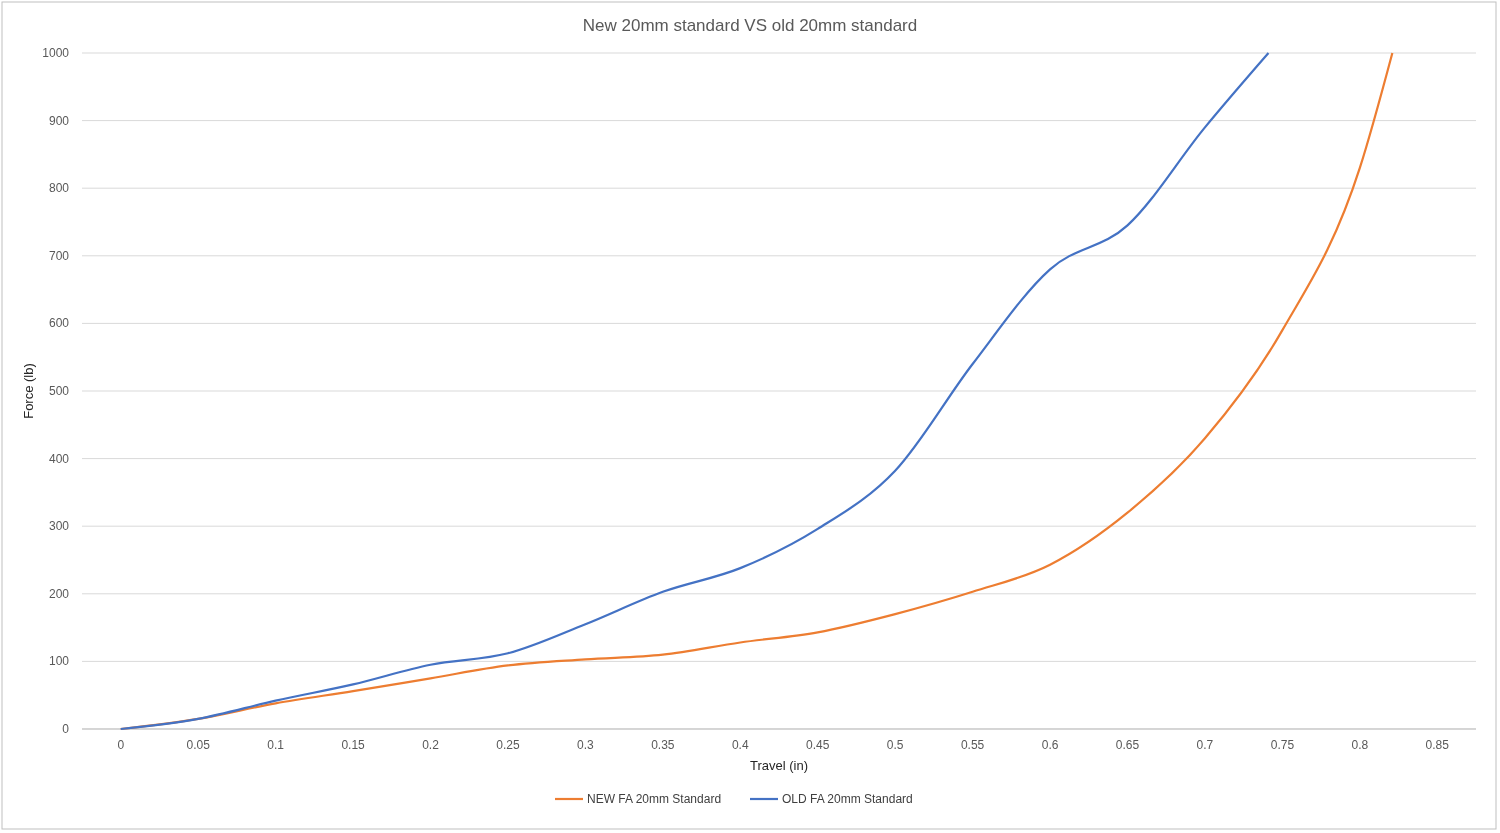  Describe the element at coordinates (1205, 745) in the screenshot. I see `x-tick-label: 0.7` at that location.